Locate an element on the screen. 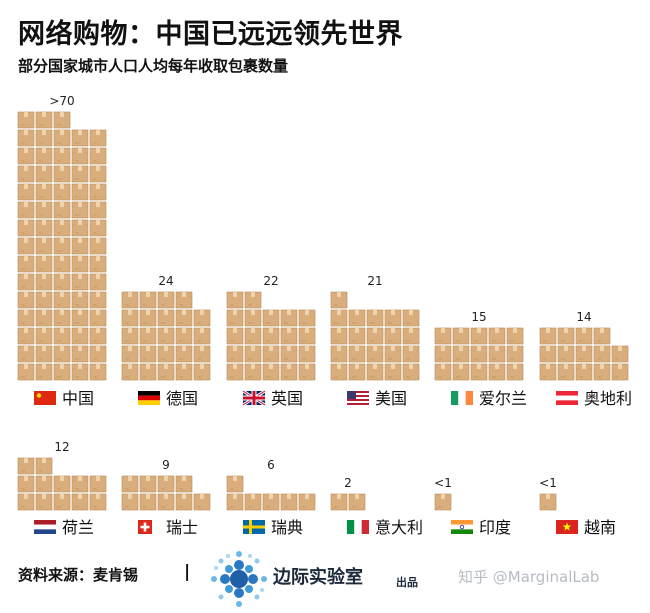 The width and height of the screenshot is (650, 613). country-group: 9 瑞士 is located at coordinates (166, 497).